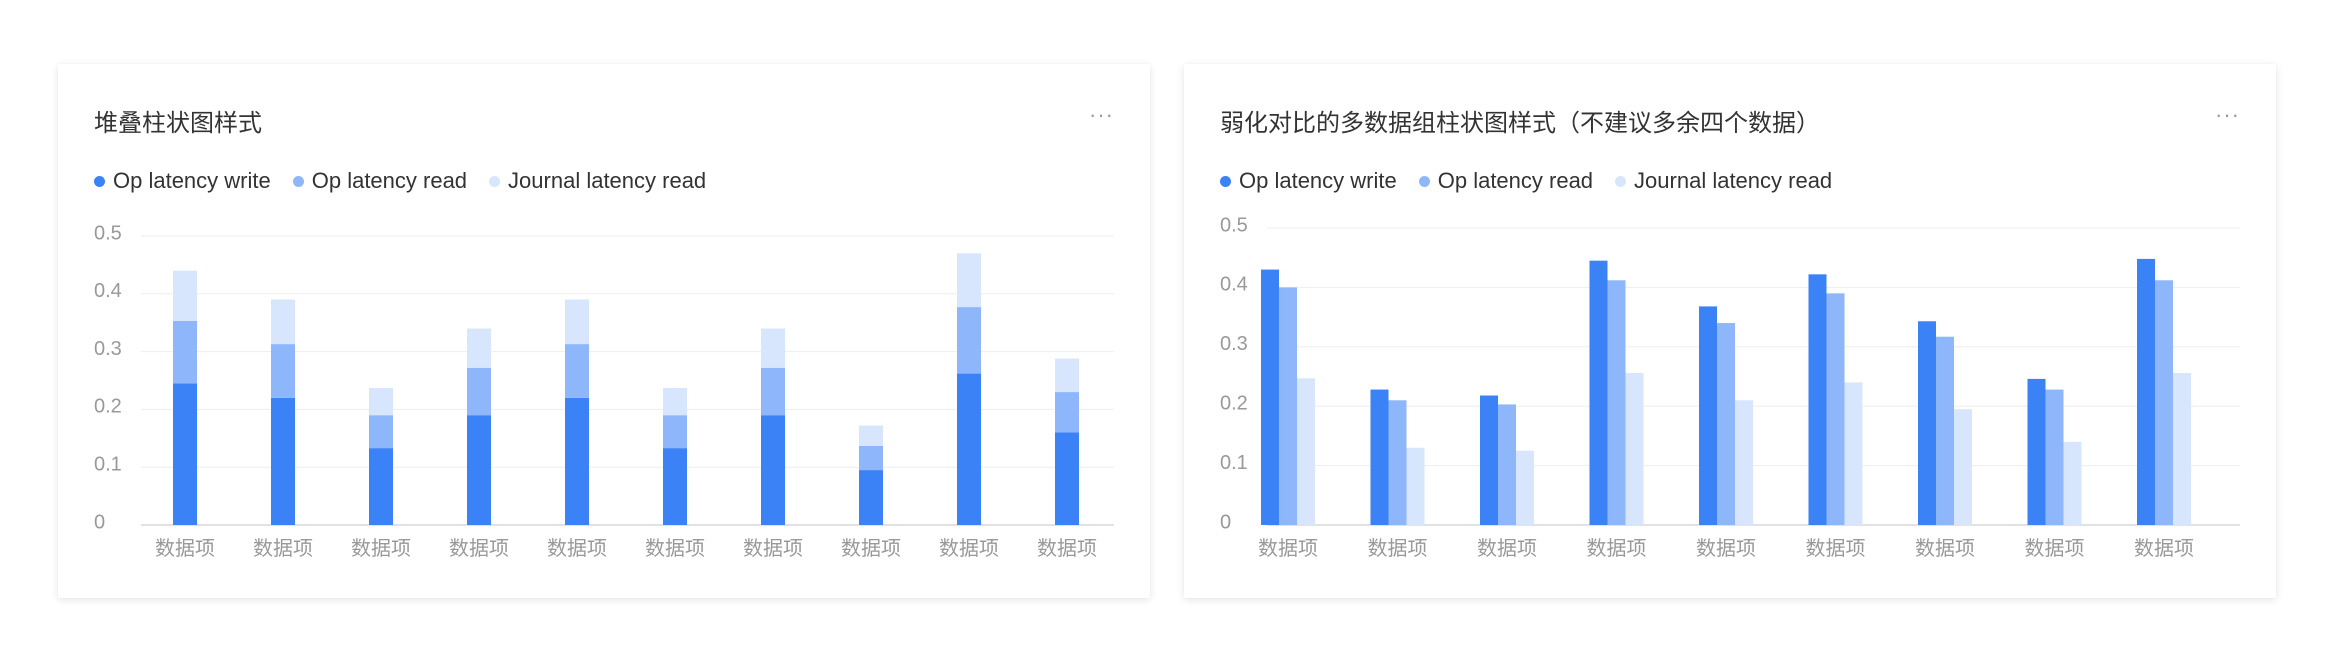 The width and height of the screenshot is (2336, 670). Describe the element at coordinates (1234, 463) in the screenshot. I see `y-tick-label: 0.1` at that location.